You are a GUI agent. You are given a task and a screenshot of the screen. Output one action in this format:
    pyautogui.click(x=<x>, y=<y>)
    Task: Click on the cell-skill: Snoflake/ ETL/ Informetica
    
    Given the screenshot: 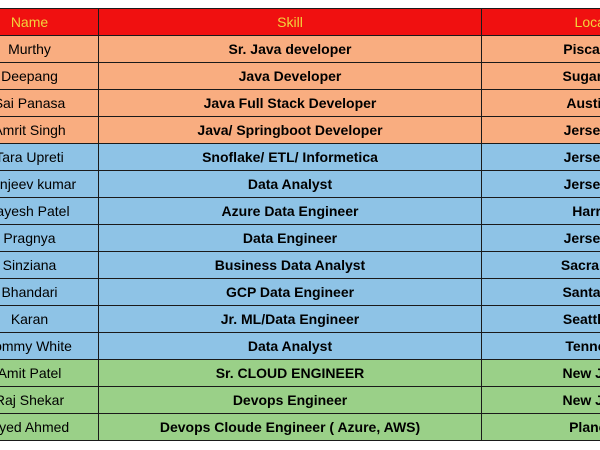 What is the action you would take?
    pyautogui.click(x=290, y=157)
    